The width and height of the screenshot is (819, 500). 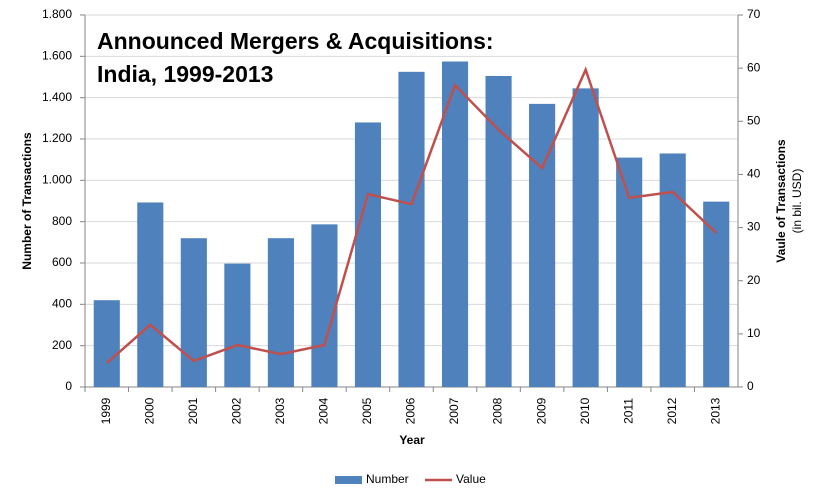 What do you see at coordinates (715, 410) in the screenshot?
I see `x-tick-label: 2013` at bounding box center [715, 410].